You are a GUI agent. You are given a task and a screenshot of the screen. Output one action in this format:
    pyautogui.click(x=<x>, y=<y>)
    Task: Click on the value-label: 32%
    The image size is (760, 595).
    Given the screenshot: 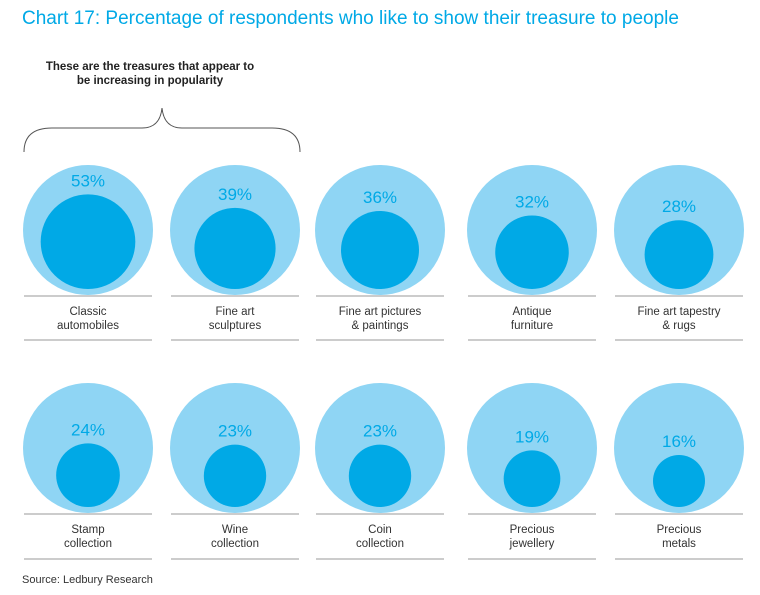 What is the action you would take?
    pyautogui.click(x=532, y=201)
    